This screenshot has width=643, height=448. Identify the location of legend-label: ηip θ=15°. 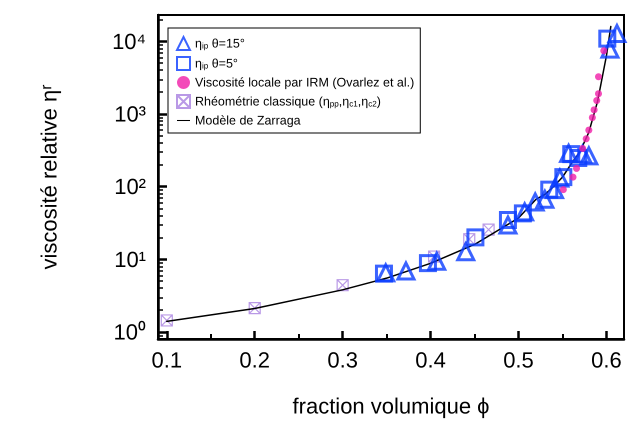
(220, 43).